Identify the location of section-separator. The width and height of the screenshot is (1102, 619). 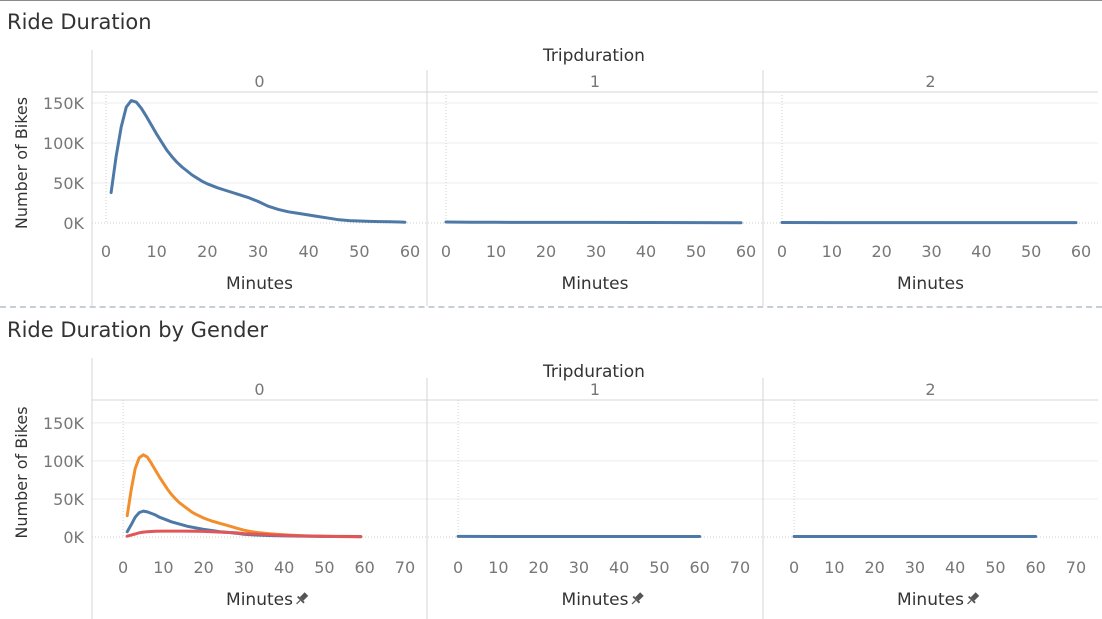
(551, 307).